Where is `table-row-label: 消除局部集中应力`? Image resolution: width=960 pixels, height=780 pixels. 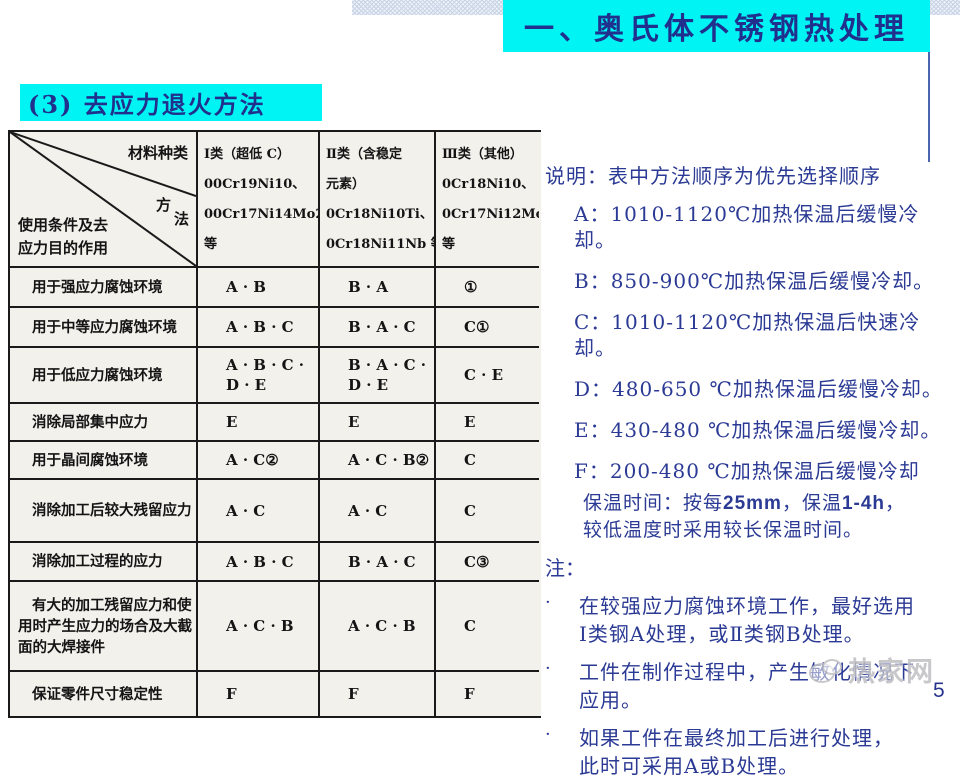
table-row-label: 消除局部集中应力 is located at coordinates (104, 423).